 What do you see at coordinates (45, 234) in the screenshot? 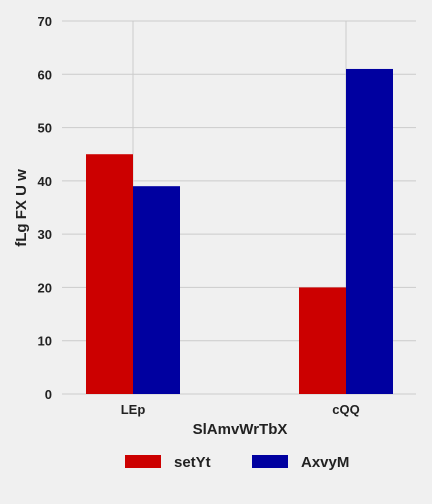
I see `y-tick-label: 30` at bounding box center [45, 234].